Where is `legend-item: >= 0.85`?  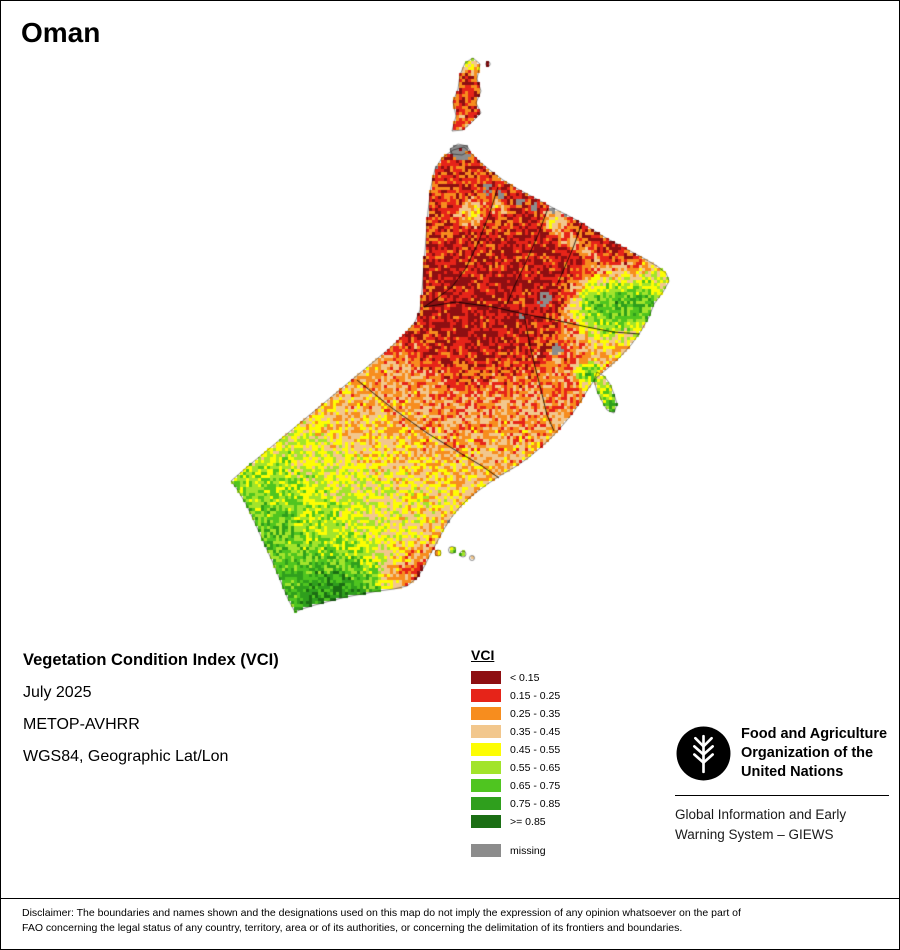
legend-item: >= 0.85 is located at coordinates (515, 821).